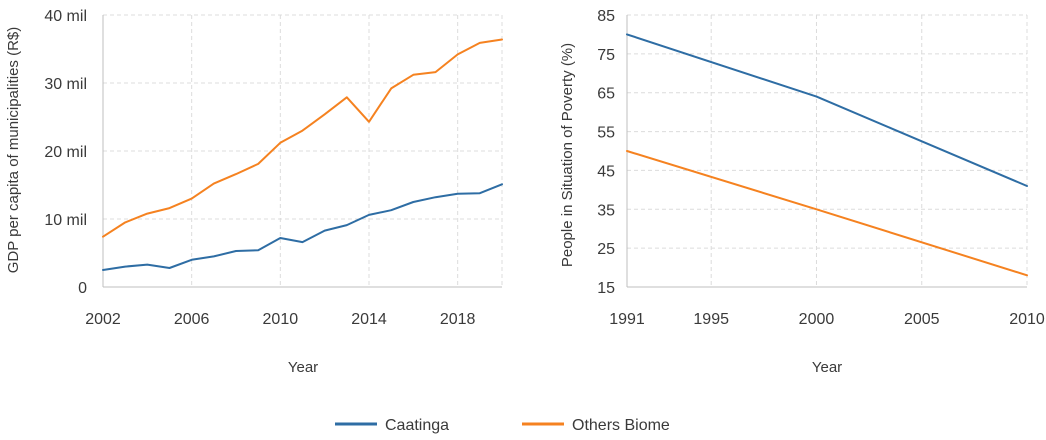 Image resolution: width=1046 pixels, height=440 pixels. I want to click on poverty-x-tick-label: 2010, so click(1027, 319).